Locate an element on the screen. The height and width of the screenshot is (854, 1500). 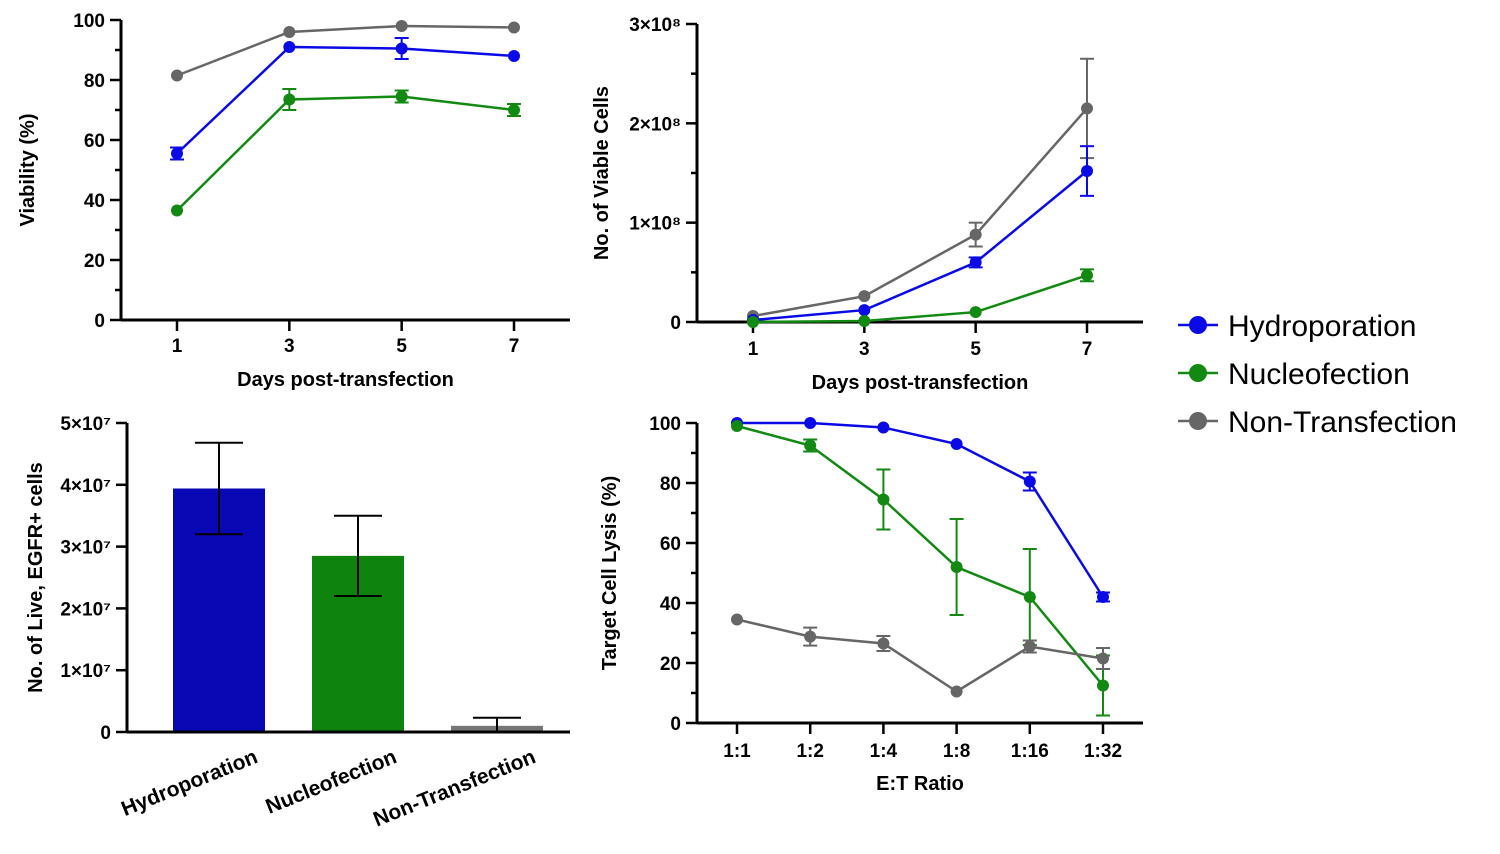
y-axis-title: Target Cell Lysis (%) is located at coordinates (610, 573).